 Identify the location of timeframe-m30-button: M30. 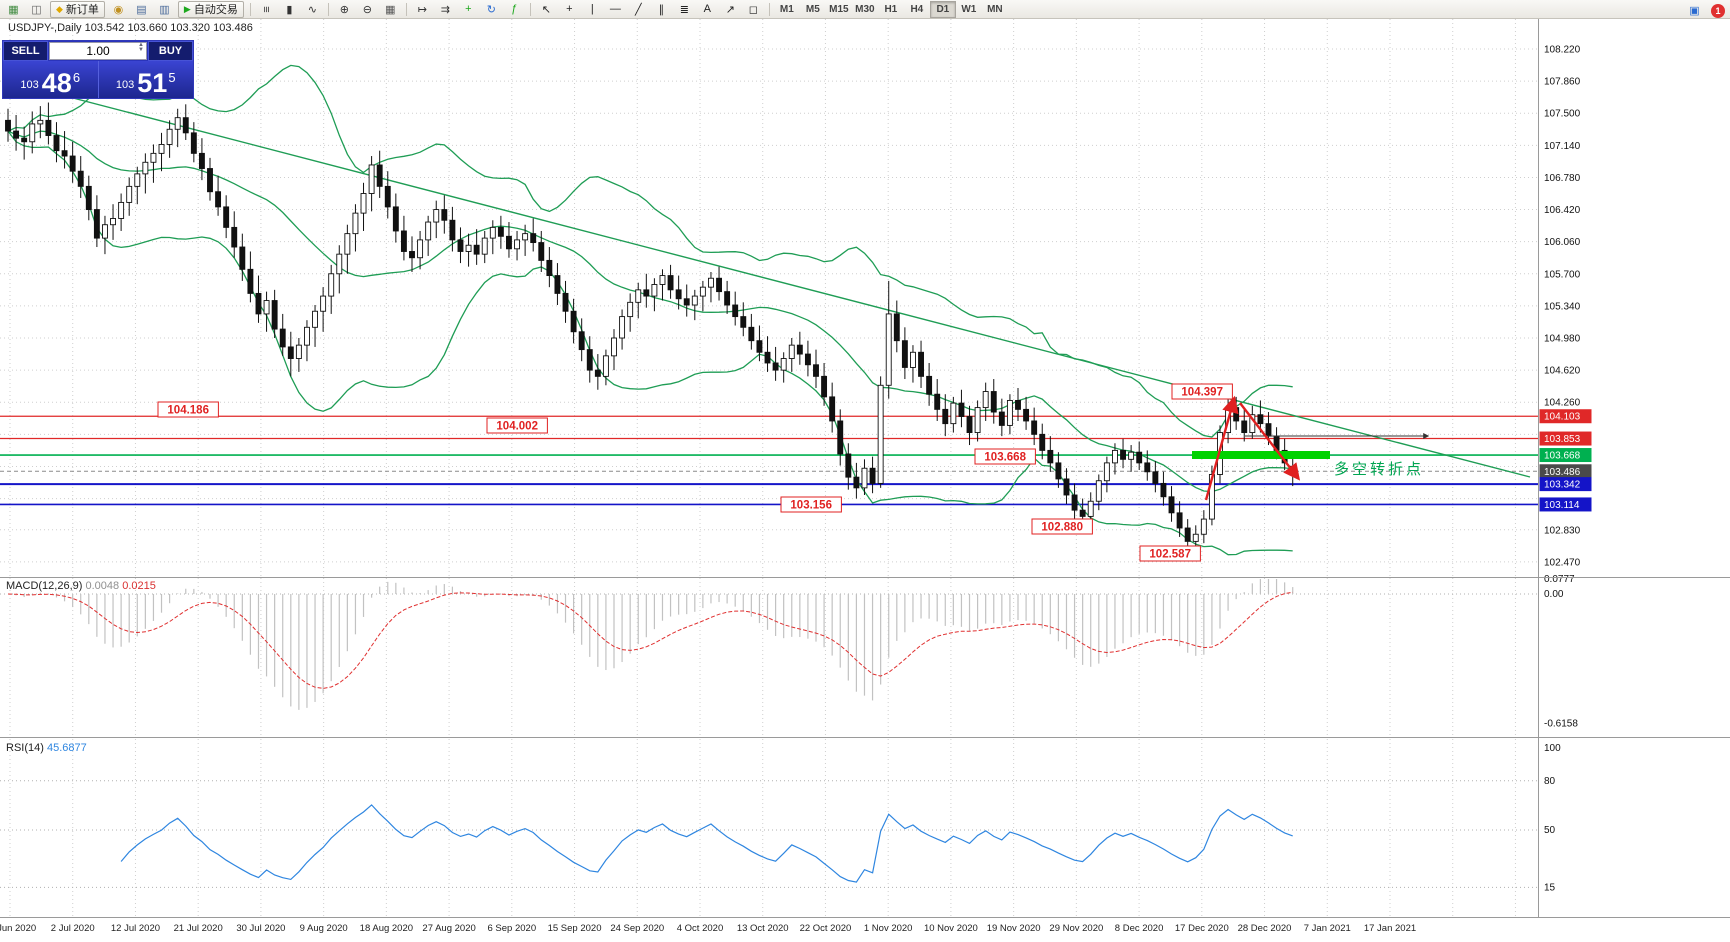
(865, 9).